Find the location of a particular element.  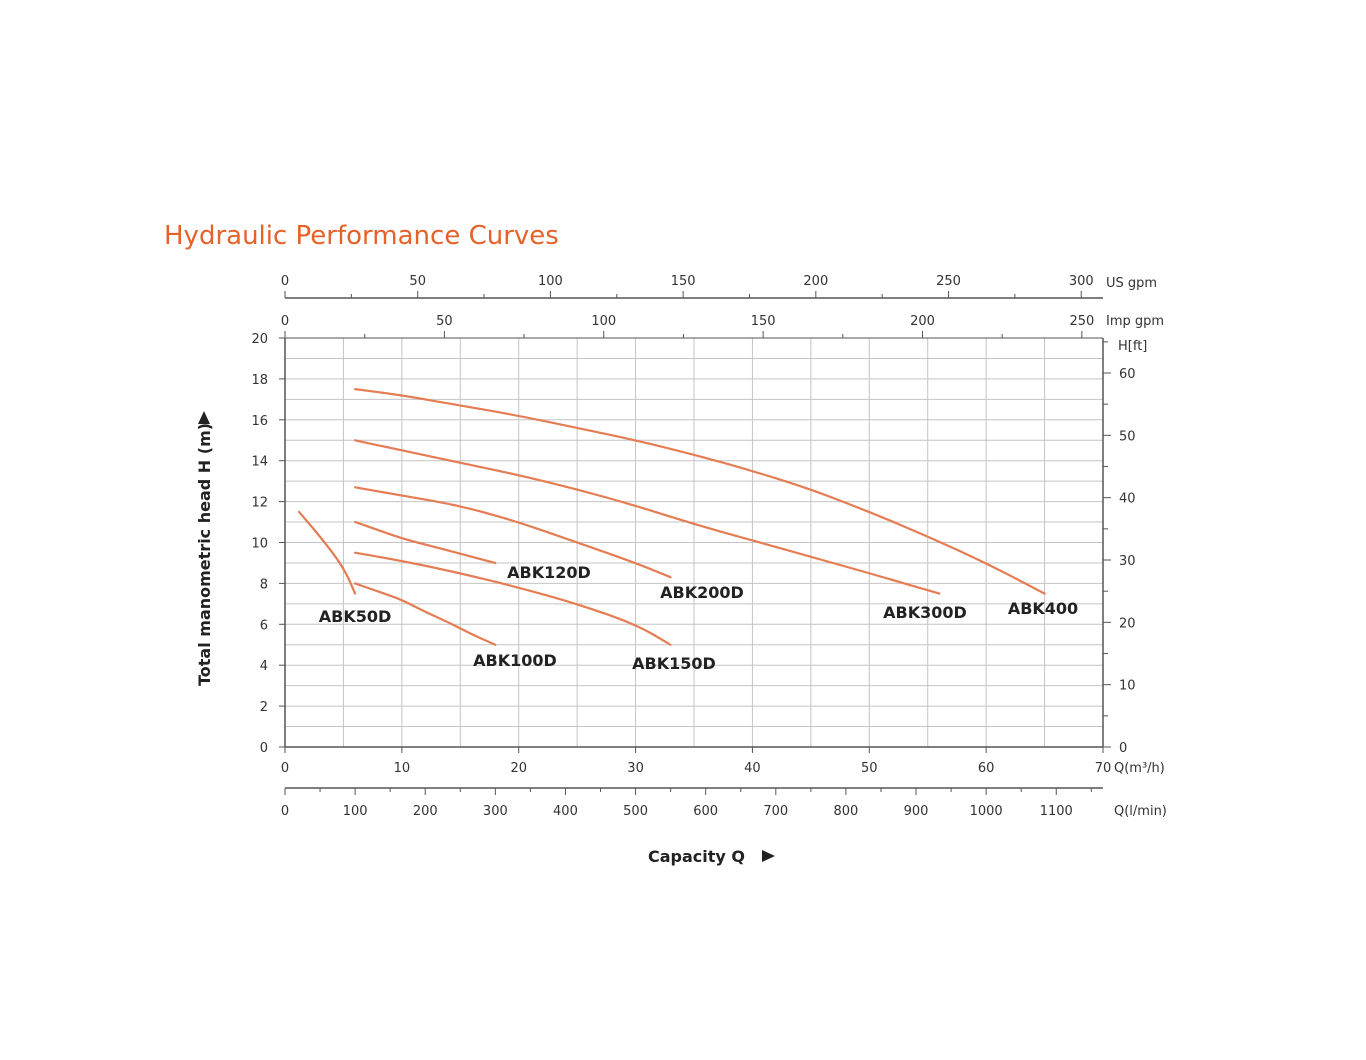

l-min-tick-label: 400 is located at coordinates (565, 811).